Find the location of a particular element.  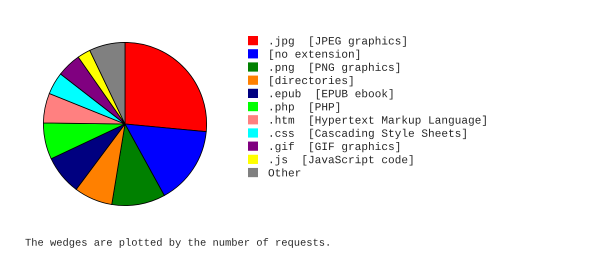

legend-label: Other is located at coordinates (284, 172).